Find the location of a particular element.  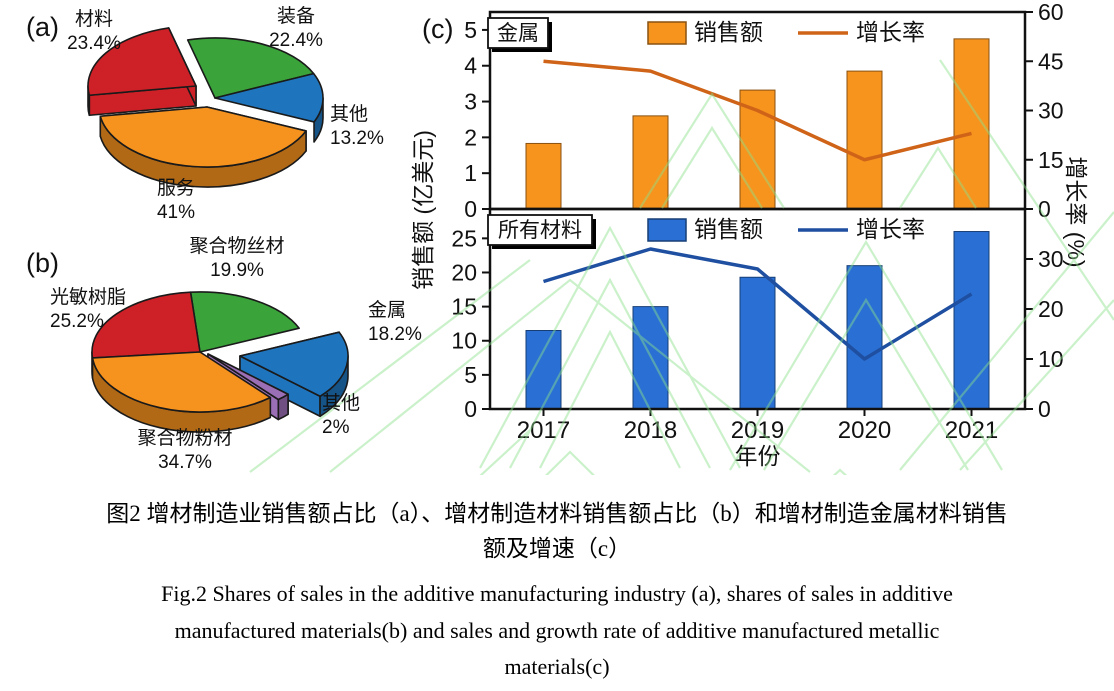

slice-name: 金属 is located at coordinates (387, 310).